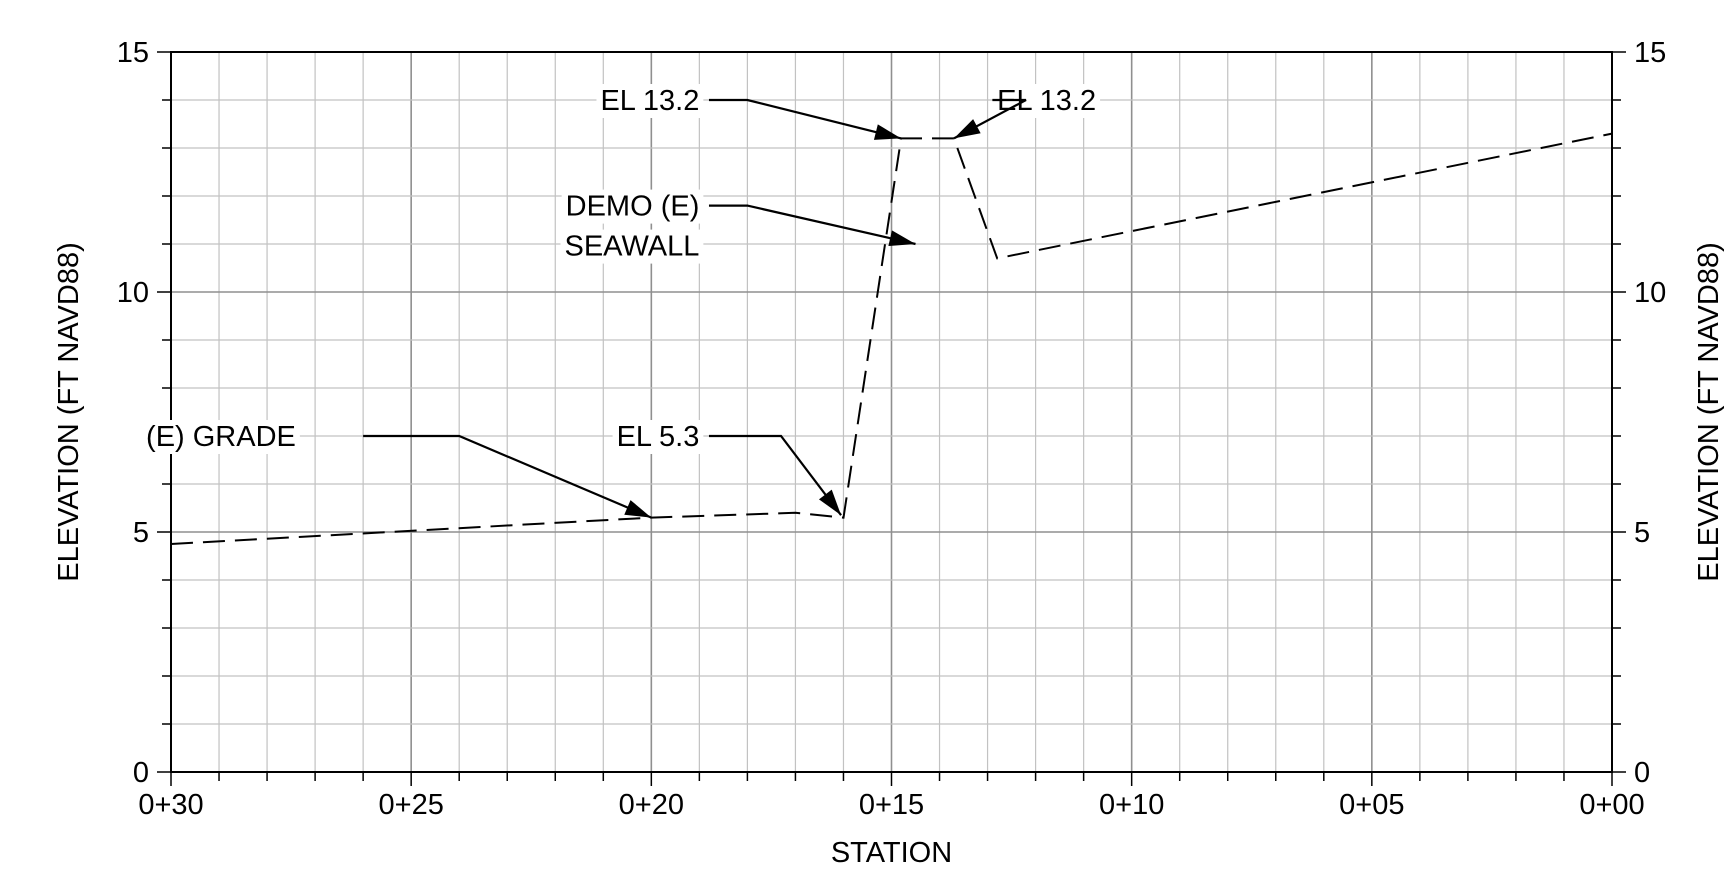 This screenshot has height=876, width=1729. I want to click on x-tick-label: 0+20, so click(651, 805).